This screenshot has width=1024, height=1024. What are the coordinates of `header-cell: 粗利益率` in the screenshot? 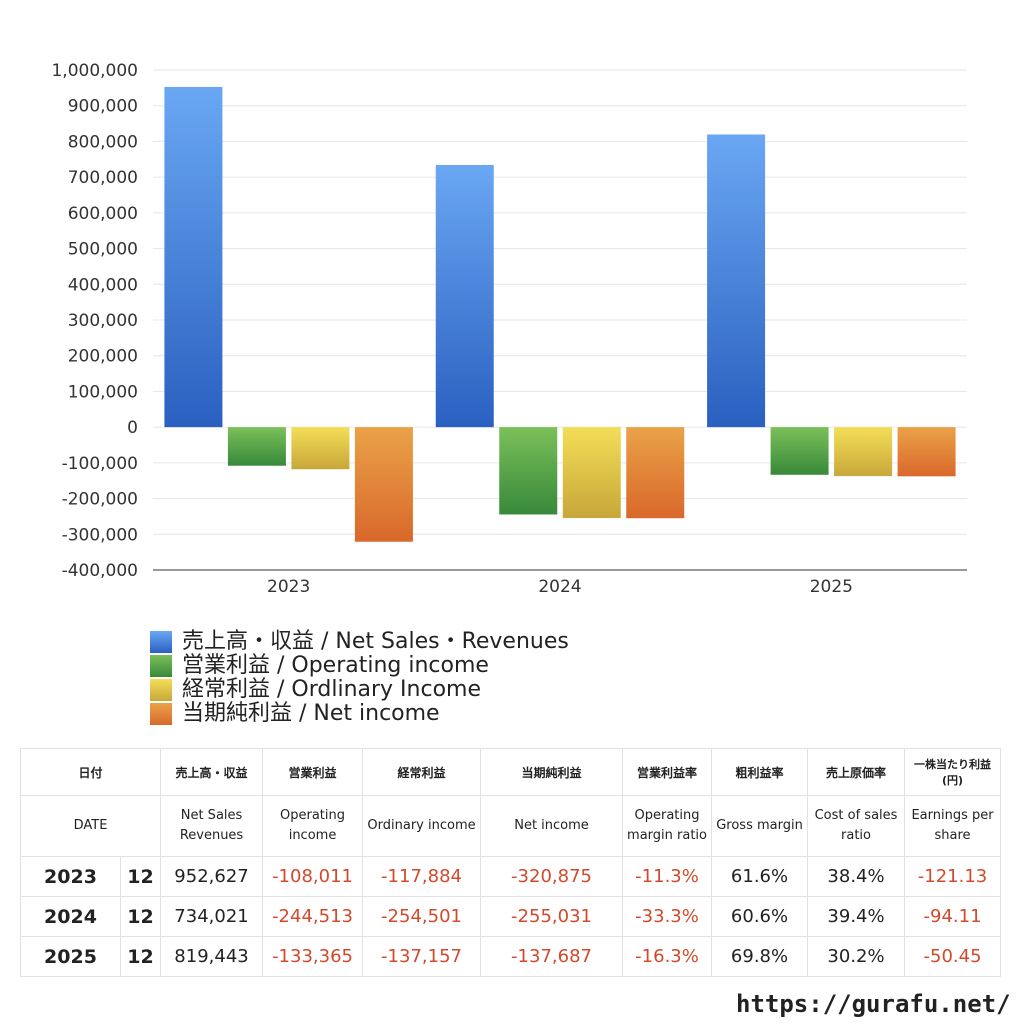 It's located at (760, 772).